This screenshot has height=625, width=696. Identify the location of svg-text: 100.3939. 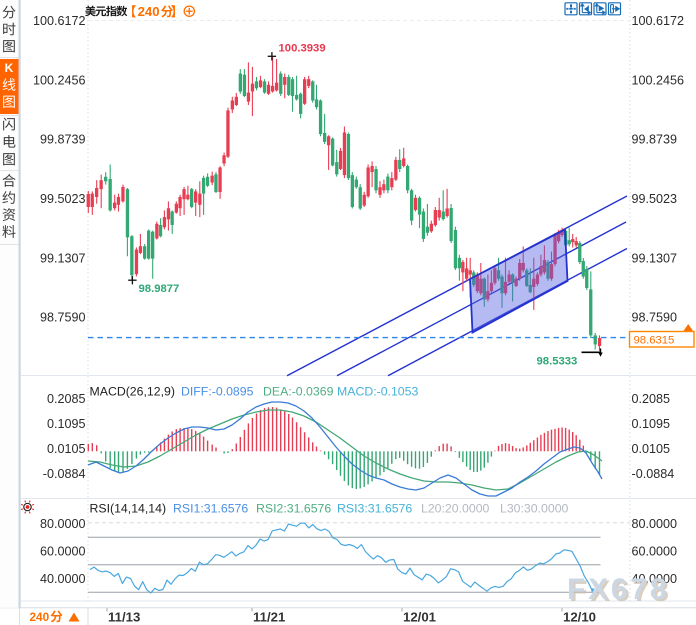
(302, 49).